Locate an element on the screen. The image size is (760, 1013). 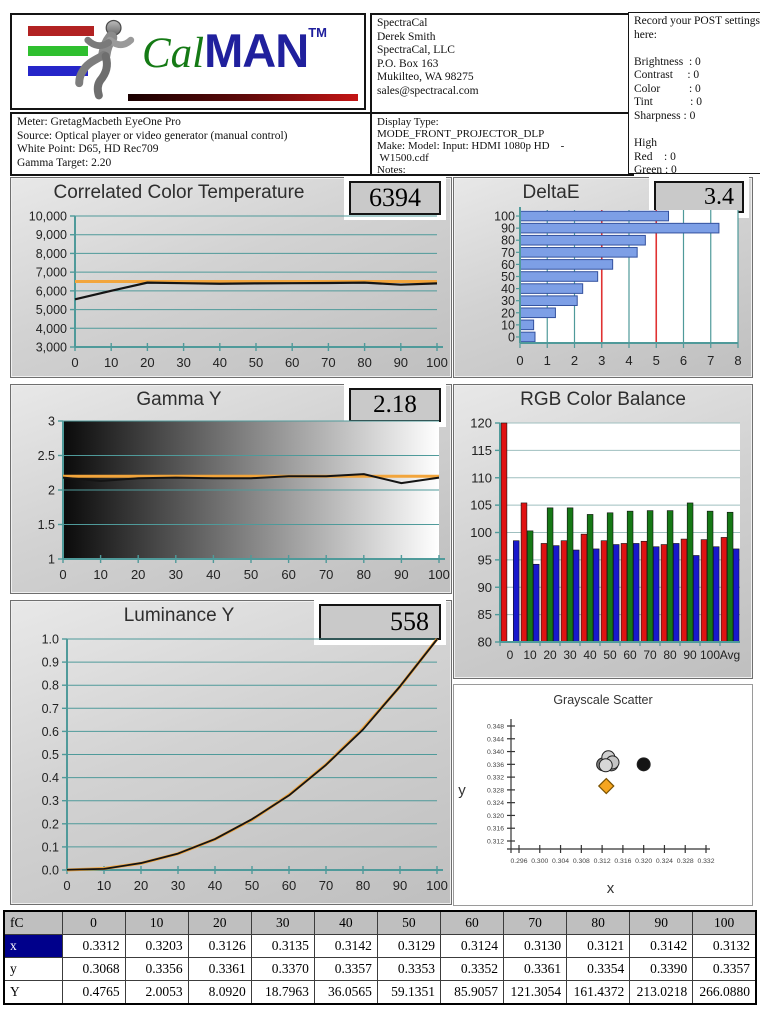
value-cell: 0.3135 is located at coordinates (282, 946).